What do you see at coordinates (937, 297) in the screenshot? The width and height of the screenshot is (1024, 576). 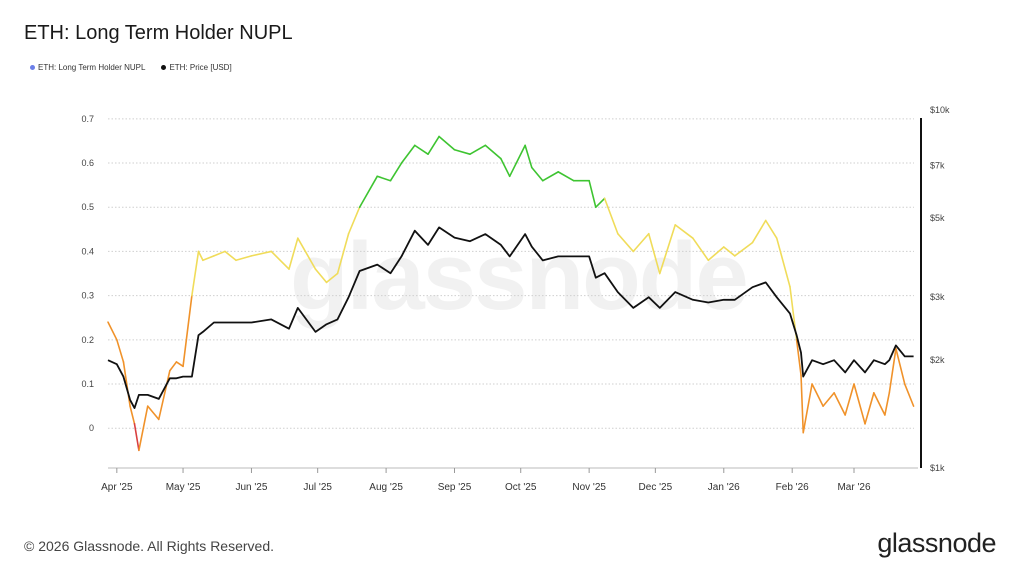 I see `right-tick-label: $3k` at bounding box center [937, 297].